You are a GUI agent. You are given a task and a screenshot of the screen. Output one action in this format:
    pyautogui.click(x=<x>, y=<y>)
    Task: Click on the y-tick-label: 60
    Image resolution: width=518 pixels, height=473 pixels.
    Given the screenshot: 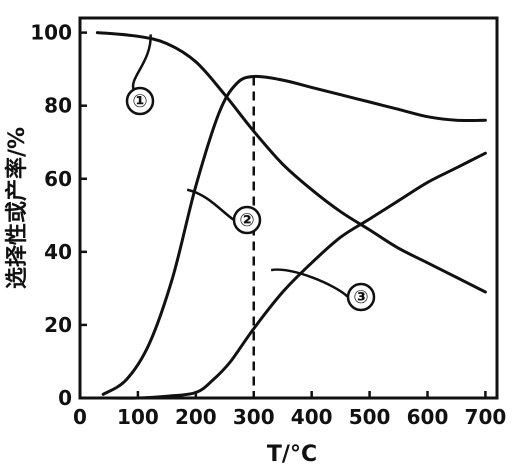 What is the action you would take?
    pyautogui.click(x=58, y=179)
    